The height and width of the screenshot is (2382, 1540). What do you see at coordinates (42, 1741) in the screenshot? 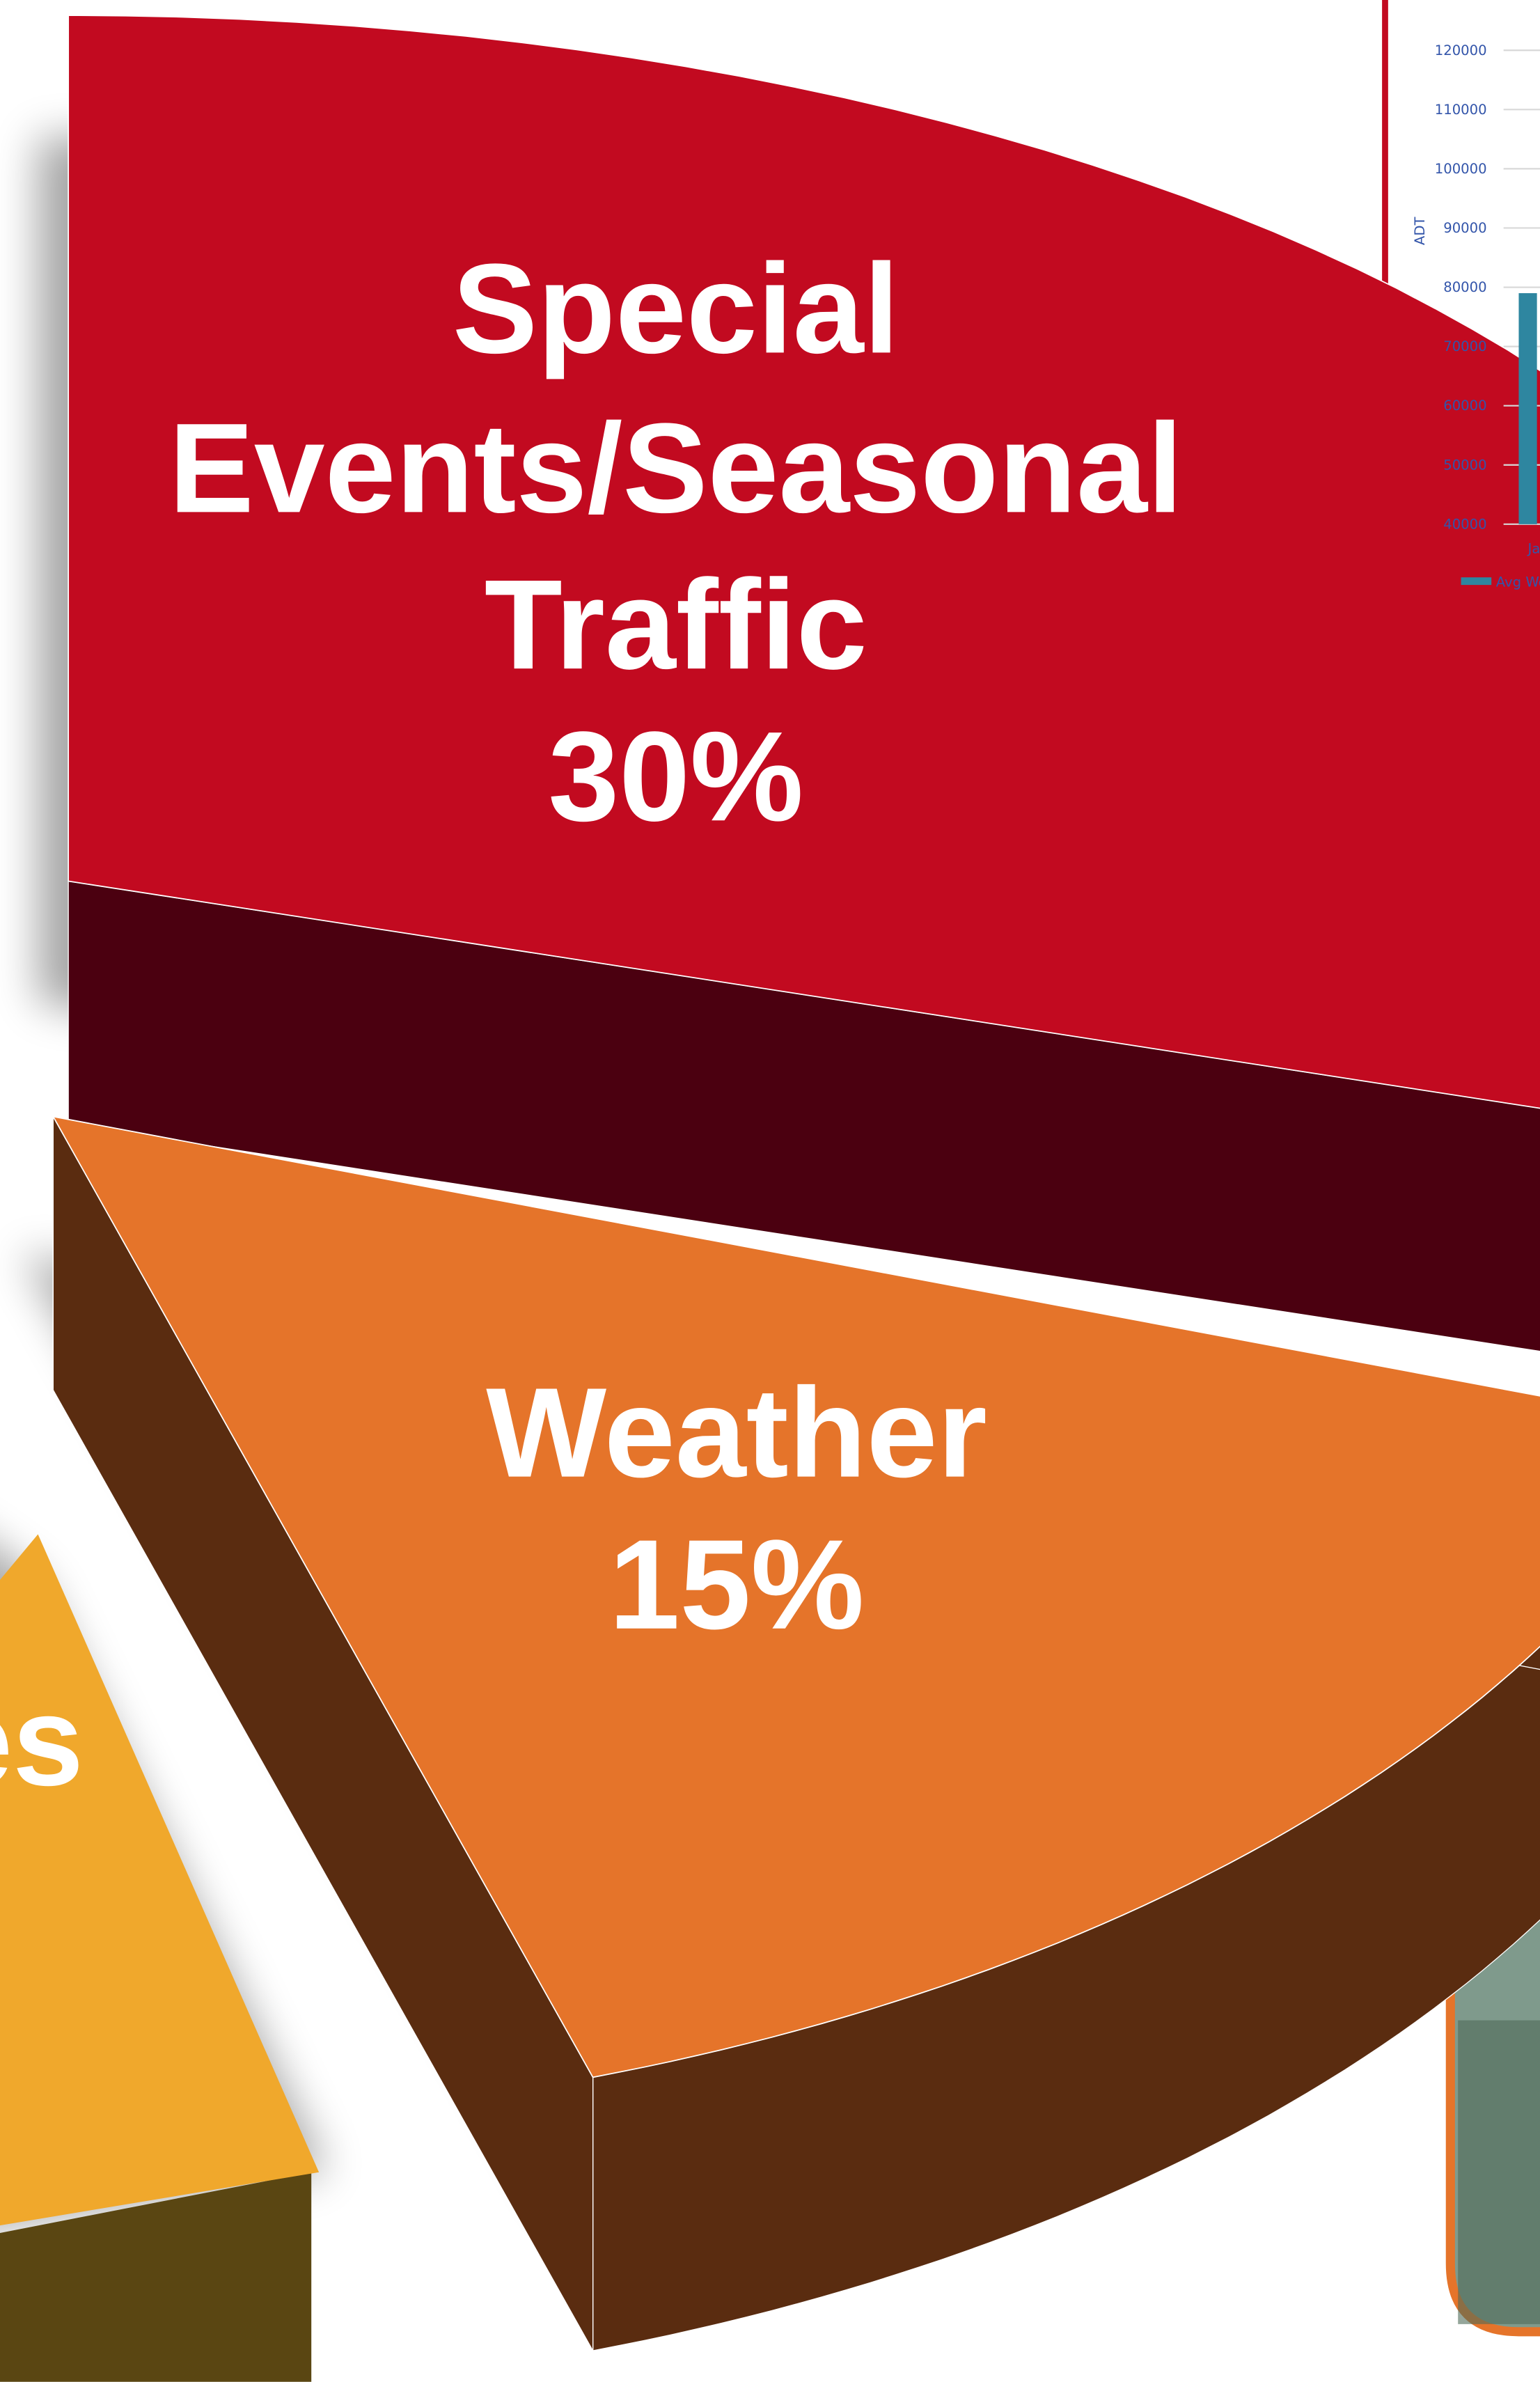
I see `cut-label: es` at bounding box center [42, 1741].